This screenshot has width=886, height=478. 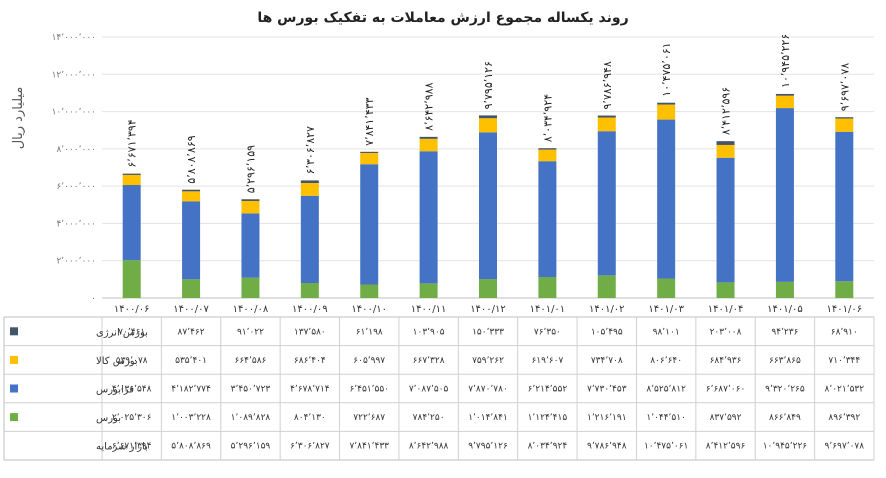 I want to click on table-cell: ۷٬۸۴۱٬۴۳۳, so click(x=369, y=447).